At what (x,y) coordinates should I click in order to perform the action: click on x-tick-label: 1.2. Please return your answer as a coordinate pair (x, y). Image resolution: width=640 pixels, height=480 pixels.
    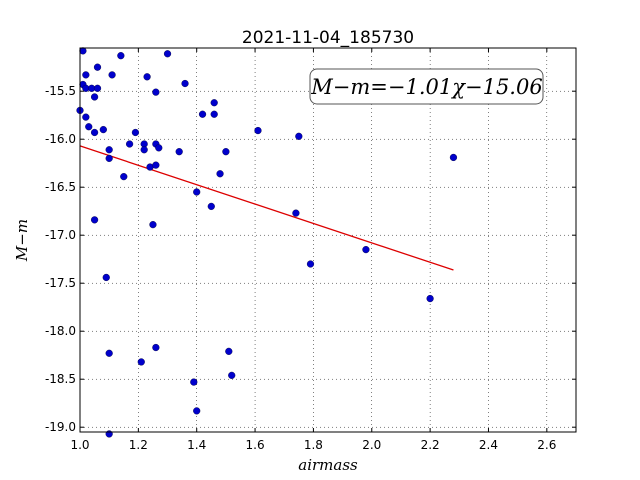
    Looking at the image, I should click on (138, 445).